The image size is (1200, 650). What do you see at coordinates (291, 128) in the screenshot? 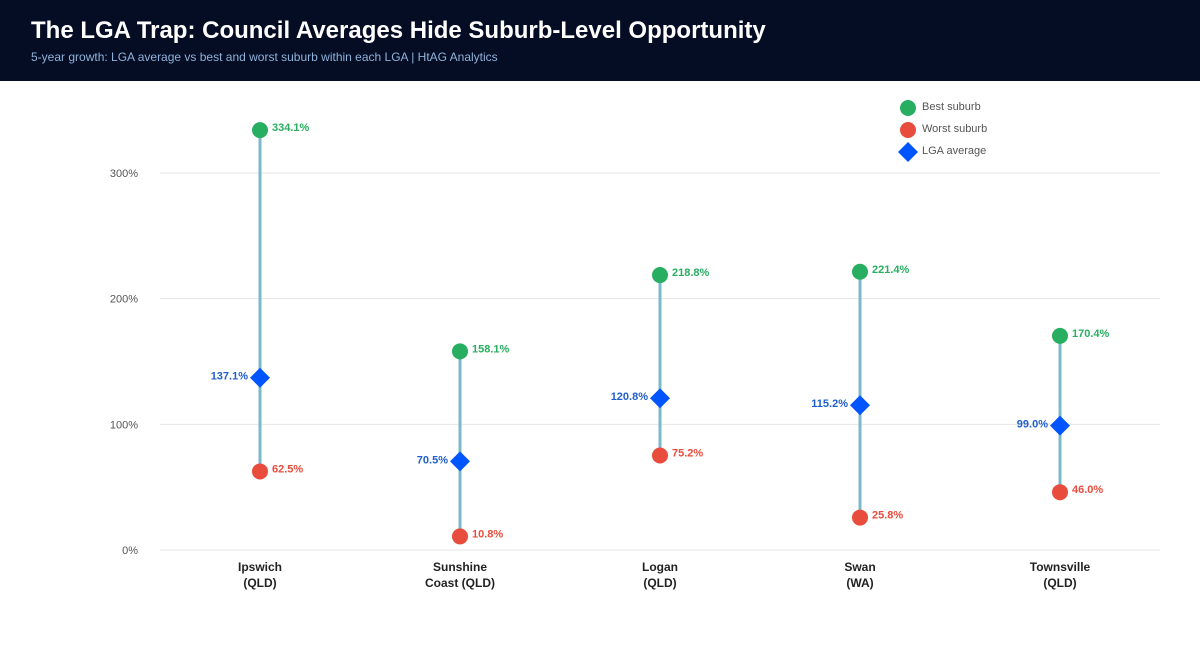
I see `best-suburb-label: 334.1%` at bounding box center [291, 128].